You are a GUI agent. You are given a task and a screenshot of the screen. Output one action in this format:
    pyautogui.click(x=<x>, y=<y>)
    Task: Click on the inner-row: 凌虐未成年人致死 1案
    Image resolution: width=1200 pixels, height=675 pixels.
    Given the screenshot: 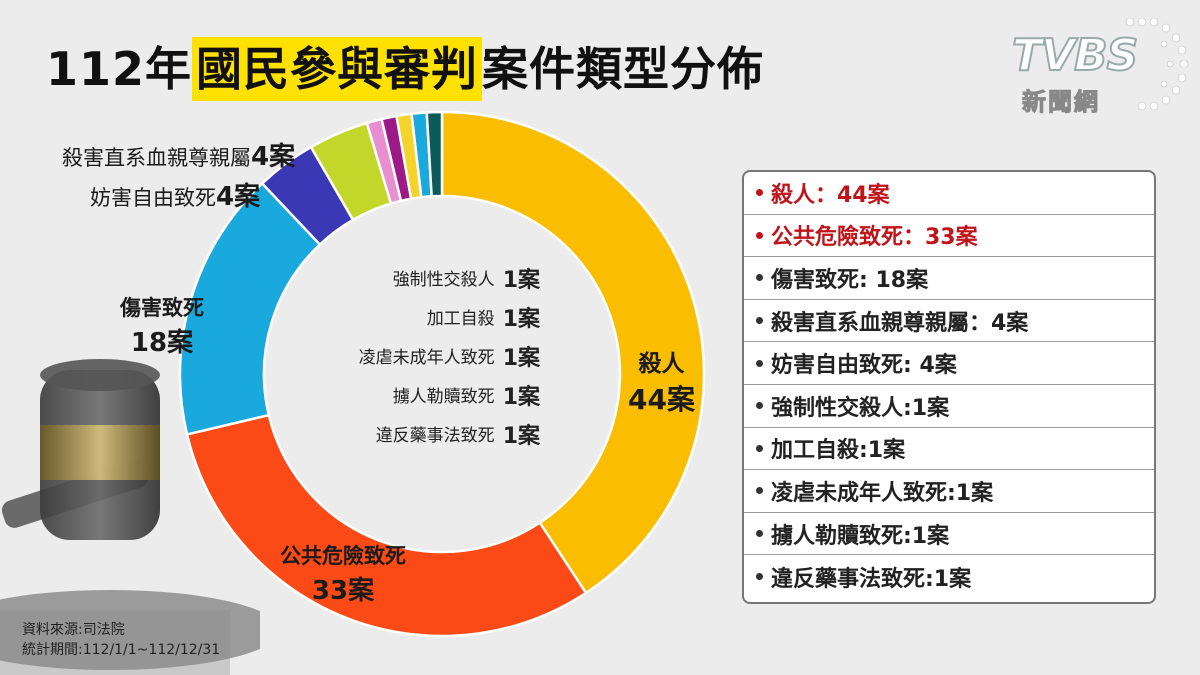 What is the action you would take?
    pyautogui.click(x=420, y=355)
    